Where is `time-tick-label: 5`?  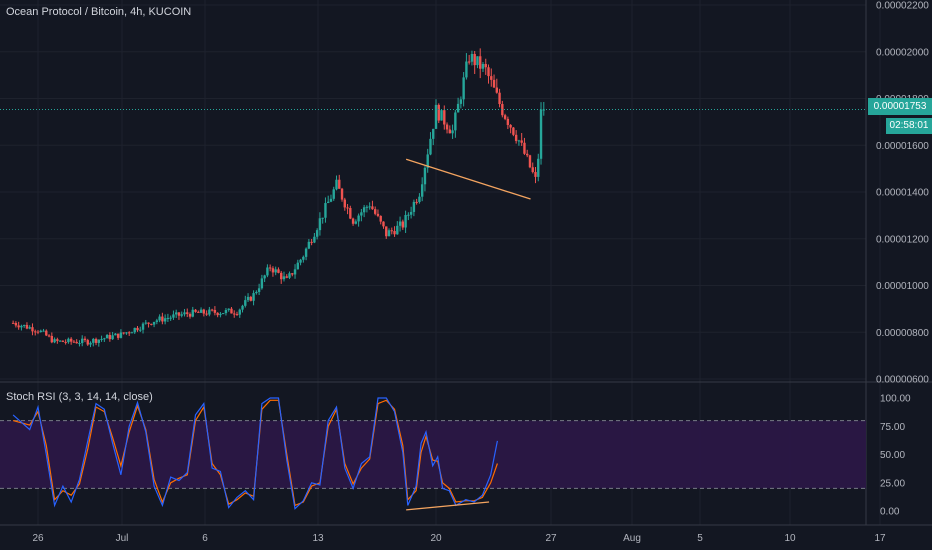 time-tick-label: 5 is located at coordinates (700, 538).